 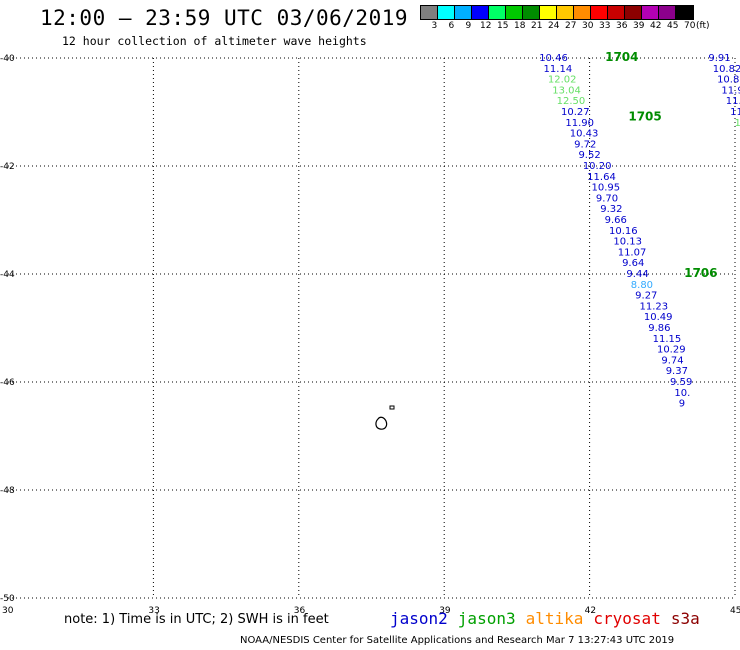 I want to click on swh-value: 10.86, so click(x=728, y=80).